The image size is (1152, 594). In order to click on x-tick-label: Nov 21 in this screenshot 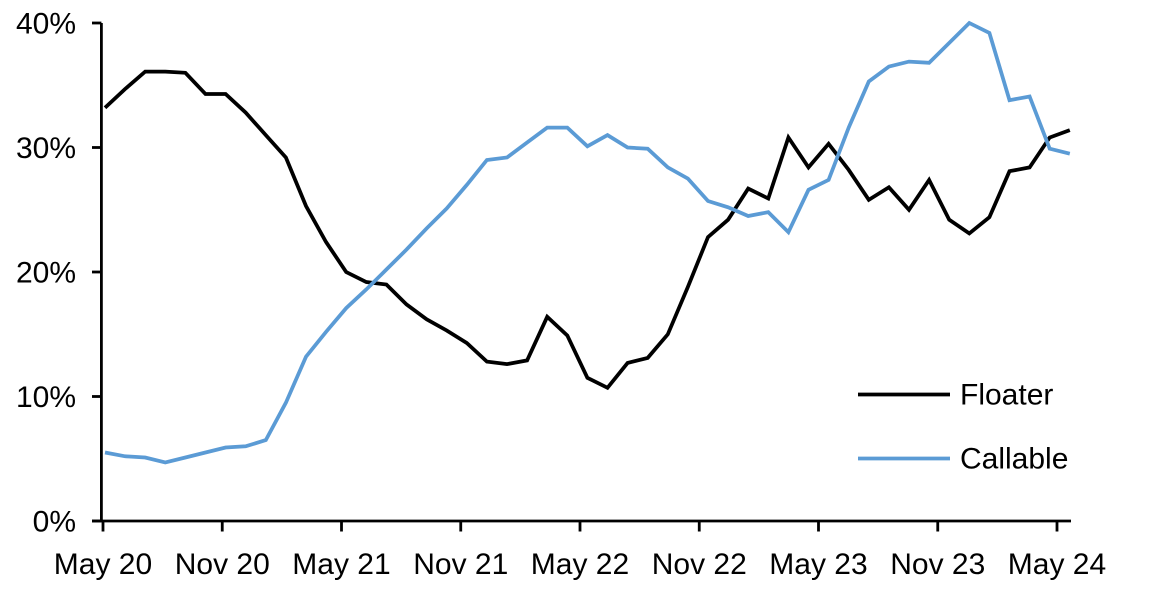, I will do `click(460, 564)`.